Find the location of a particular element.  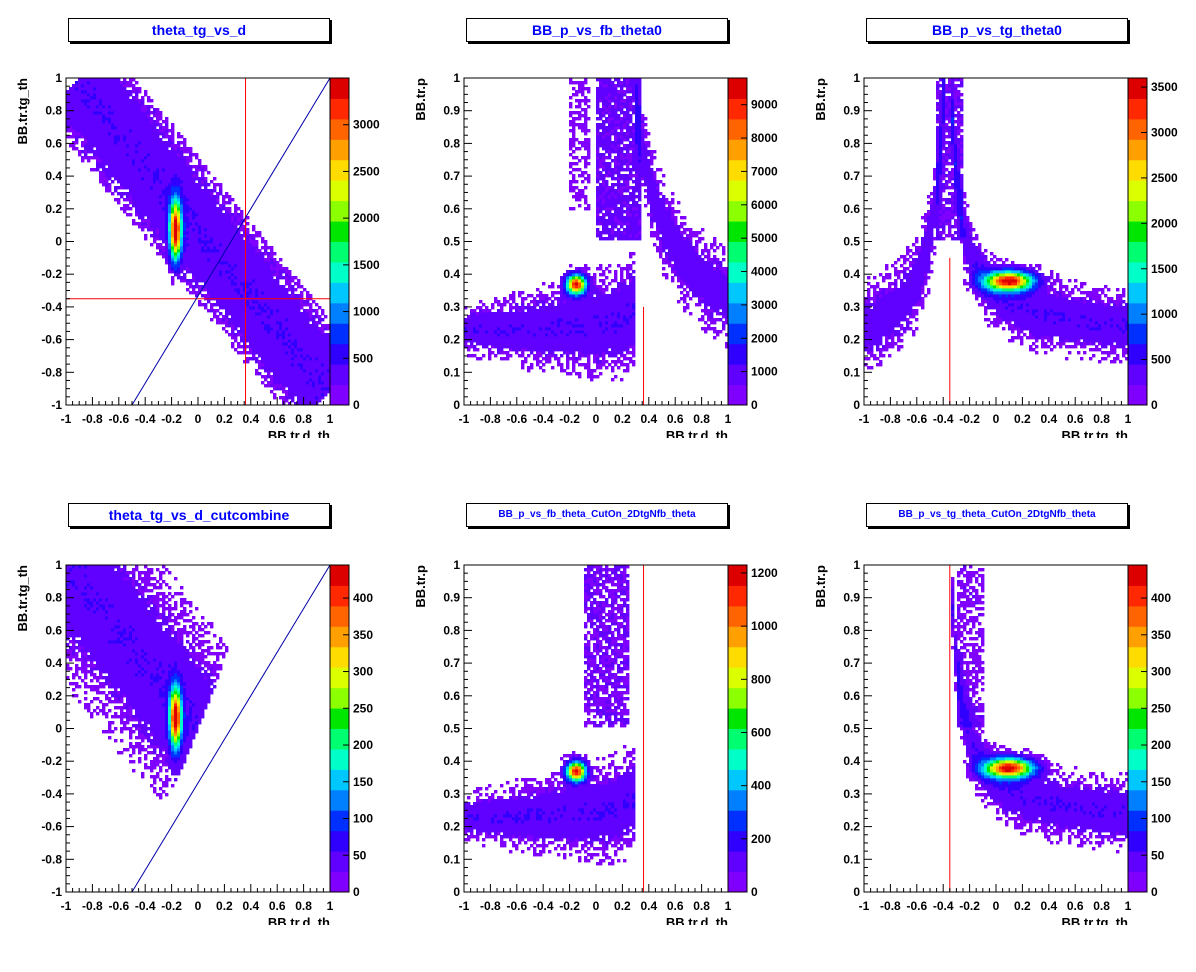

colorbar-frame is located at coordinates (339, 241).